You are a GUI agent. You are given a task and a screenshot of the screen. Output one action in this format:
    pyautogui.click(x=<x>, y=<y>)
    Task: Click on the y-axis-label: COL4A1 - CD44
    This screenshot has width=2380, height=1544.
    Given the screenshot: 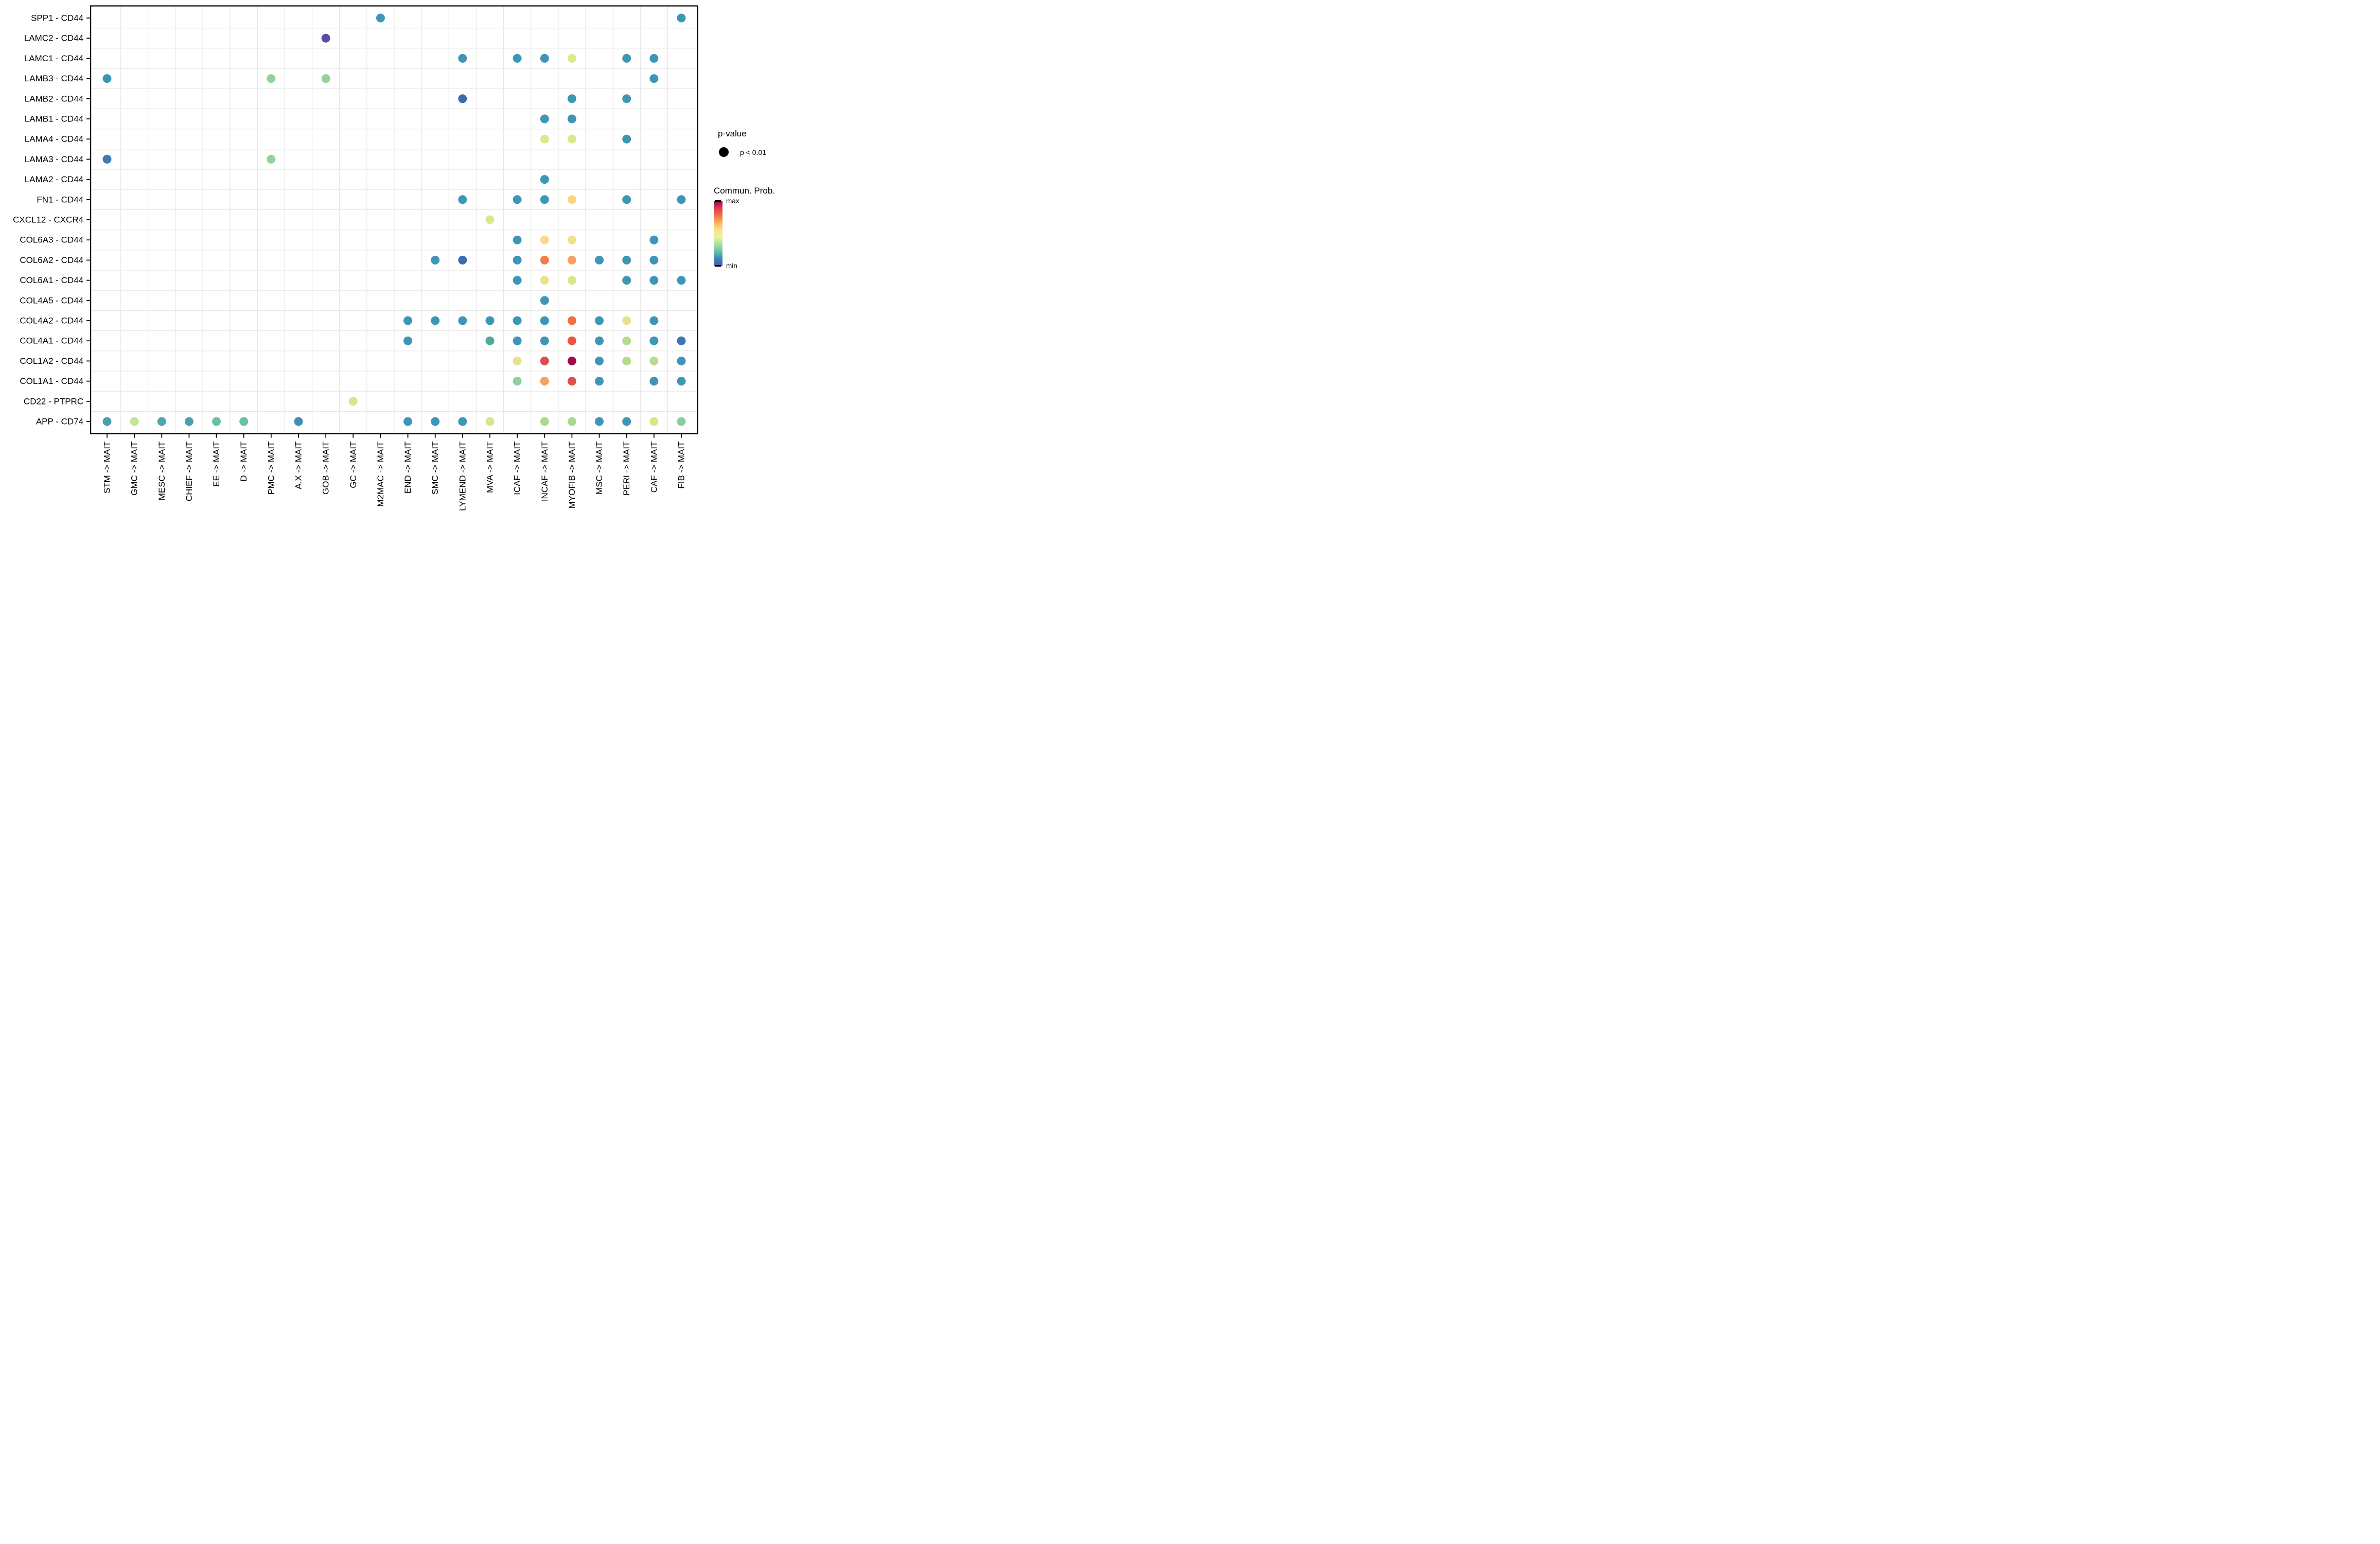 What is the action you would take?
    pyautogui.click(x=51, y=341)
    